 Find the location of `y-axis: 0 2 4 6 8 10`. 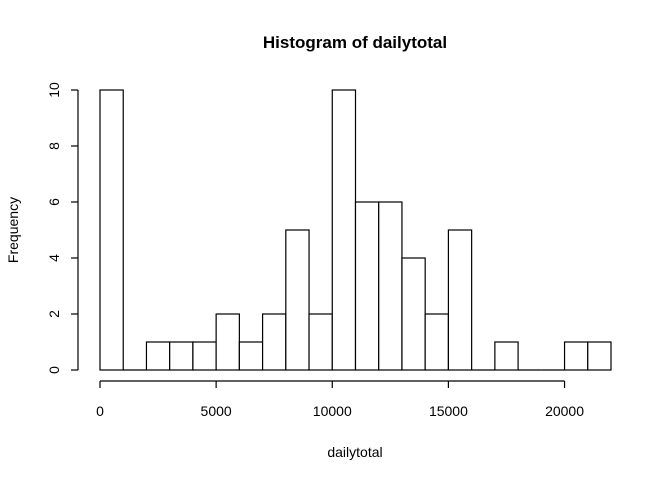

y-axis: 0 2 4 6 8 10 is located at coordinates (62, 228).